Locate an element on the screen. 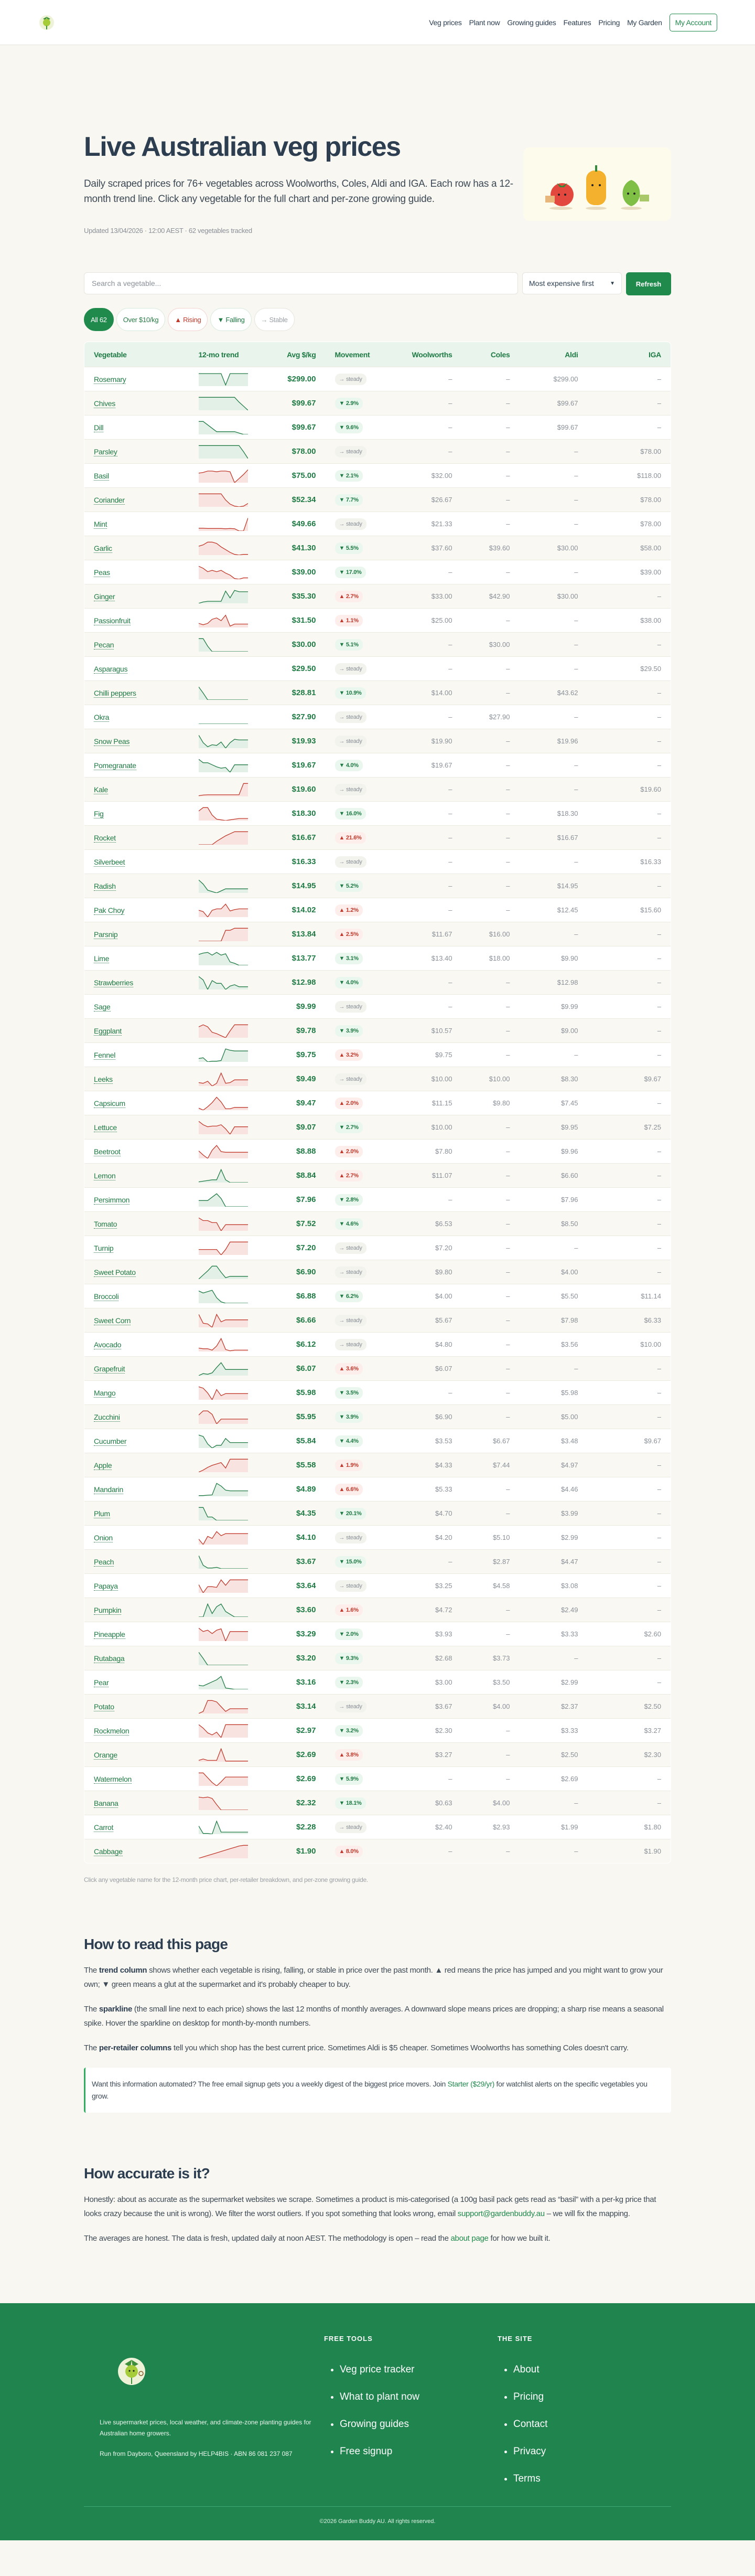 The width and height of the screenshot is (755, 2576). vegetable-link: Turnip is located at coordinates (104, 1248).